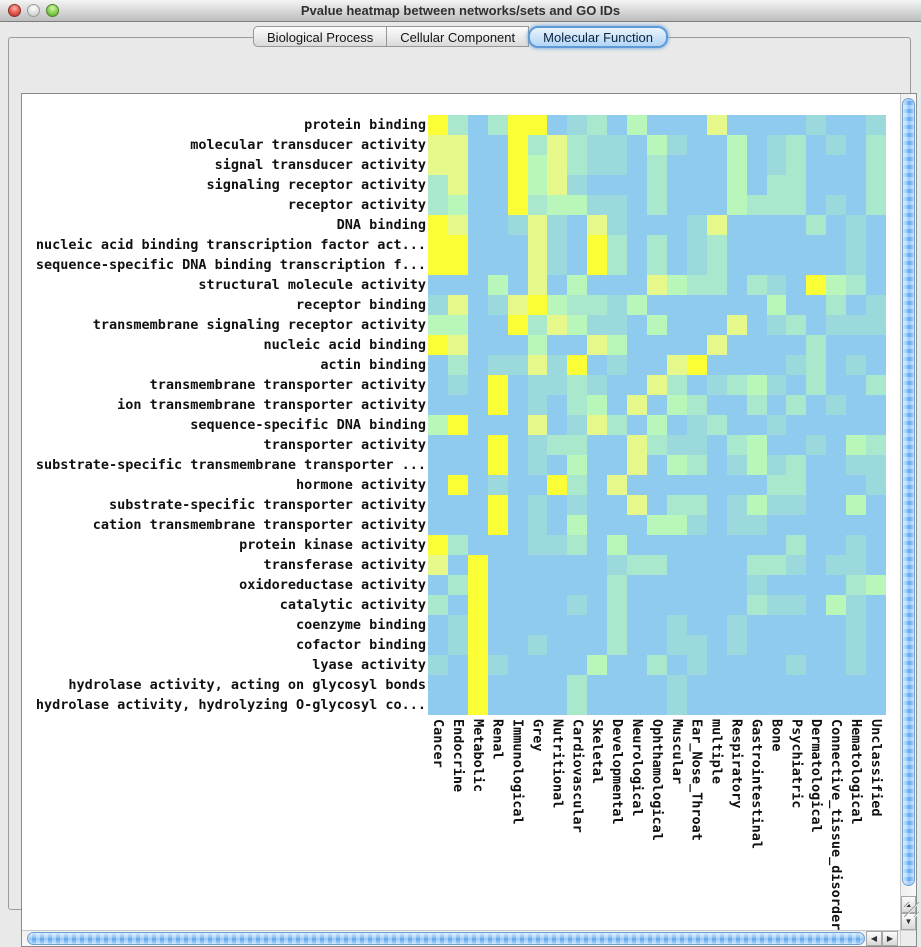 This screenshot has height=947, width=921. Describe the element at coordinates (446, 938) in the screenshot. I see `horizontal-scrollbar-thumb` at that location.